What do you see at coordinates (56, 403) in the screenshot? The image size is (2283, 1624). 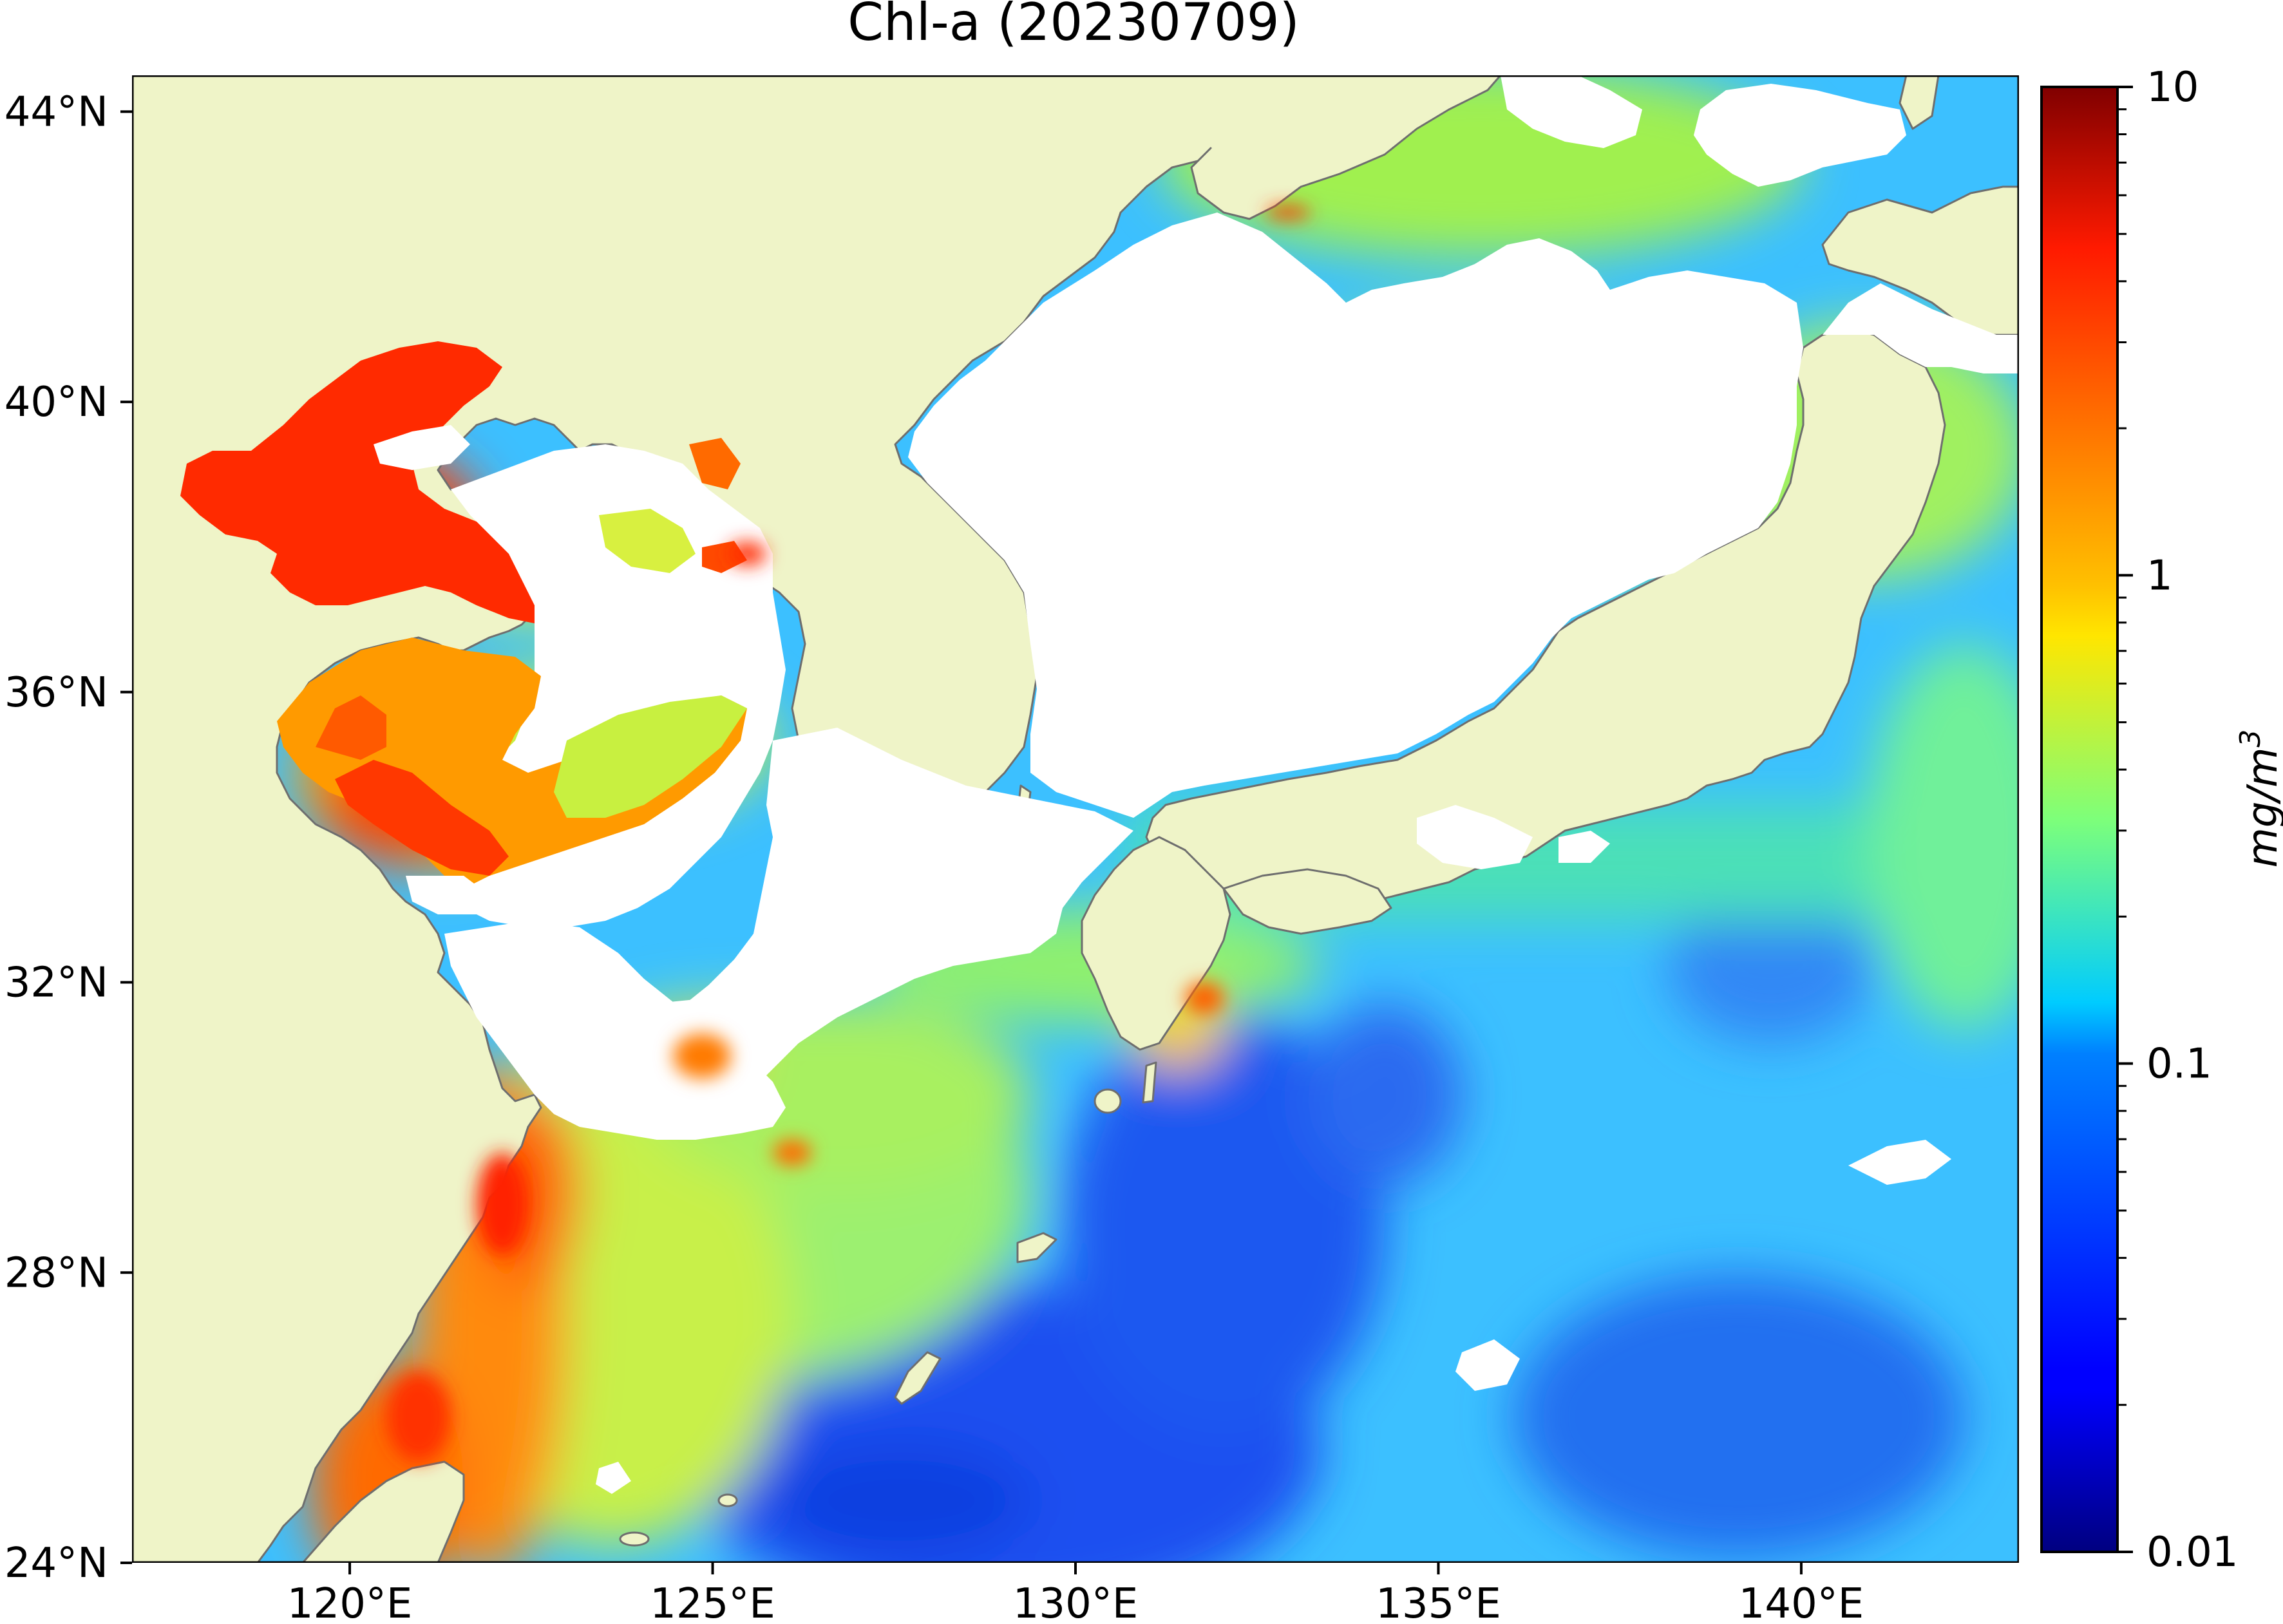 I see `lat-tick-label: 40°N` at bounding box center [56, 403].